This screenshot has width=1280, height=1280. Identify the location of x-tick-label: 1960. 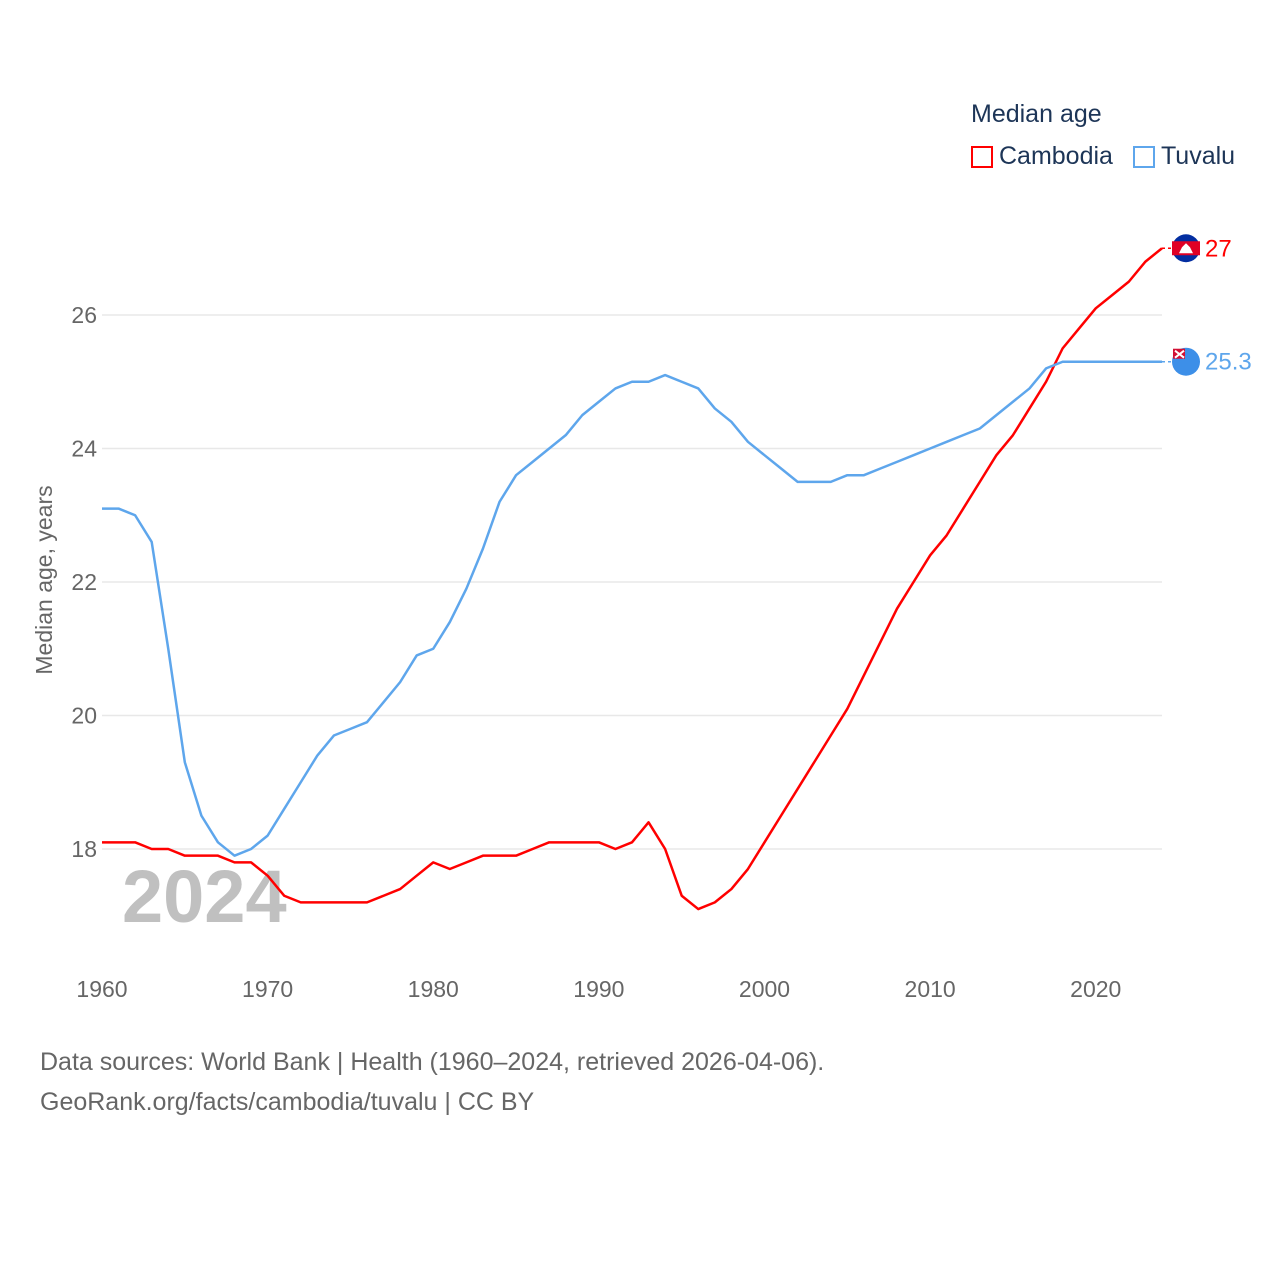
(101, 989).